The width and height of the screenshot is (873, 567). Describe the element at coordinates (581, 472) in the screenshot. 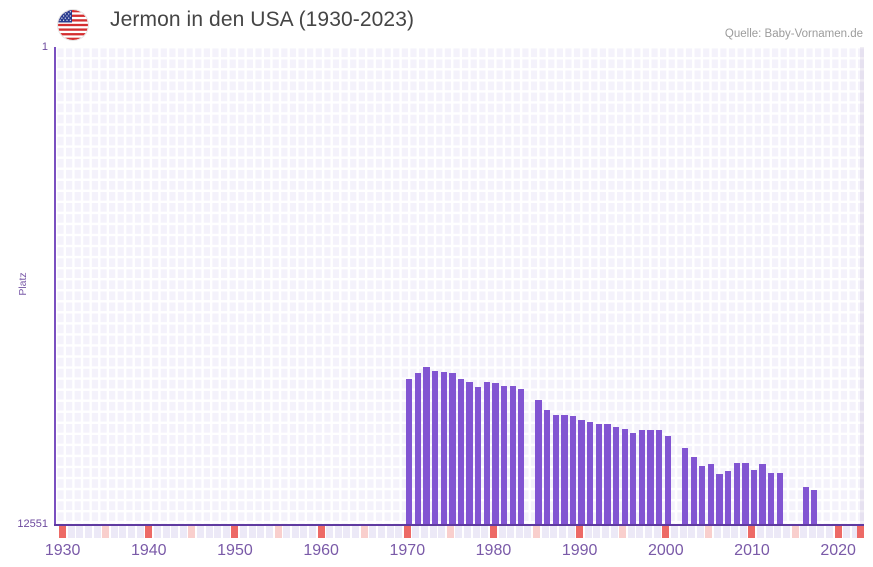

I see `bar-1990` at that location.